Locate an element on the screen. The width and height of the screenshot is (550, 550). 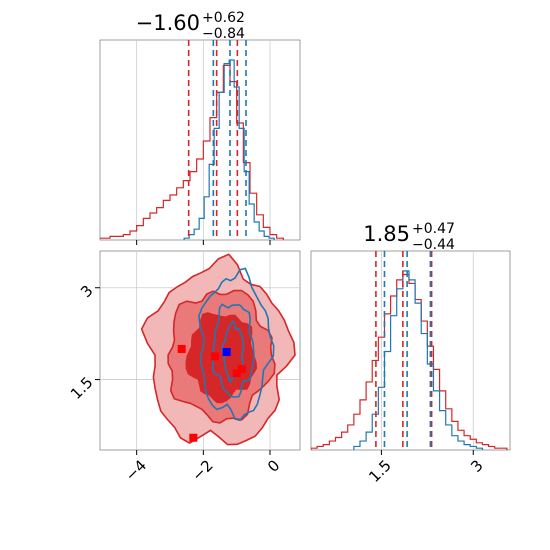
marginal-x-ticks is located at coordinates (203, 242).